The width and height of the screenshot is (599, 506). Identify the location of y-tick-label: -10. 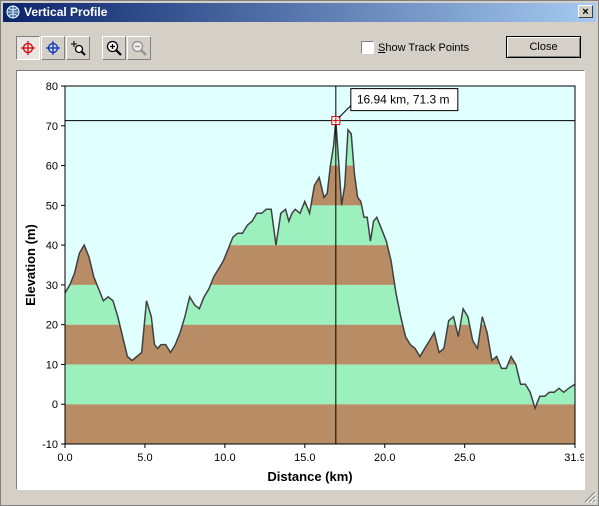
(50, 445).